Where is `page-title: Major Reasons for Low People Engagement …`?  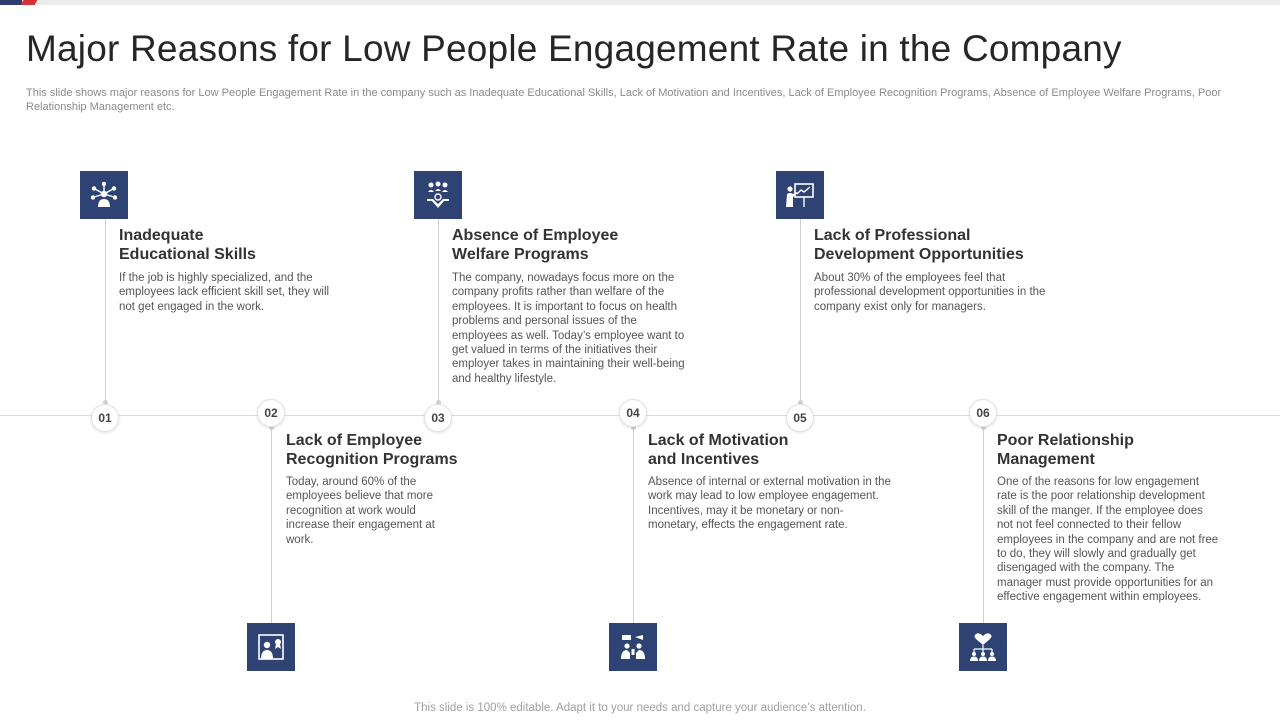
page-title: Major Reasons for Low People Engagement … is located at coordinates (574, 48).